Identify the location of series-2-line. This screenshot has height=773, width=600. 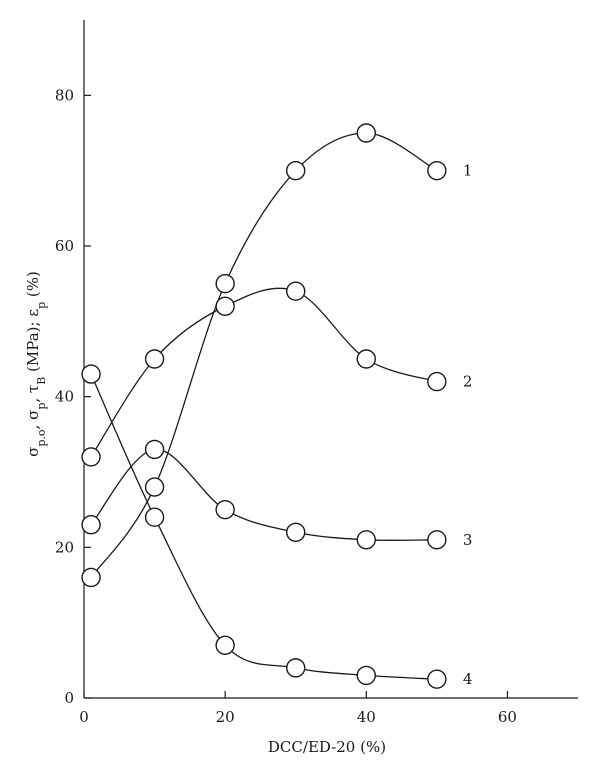
(264, 372).